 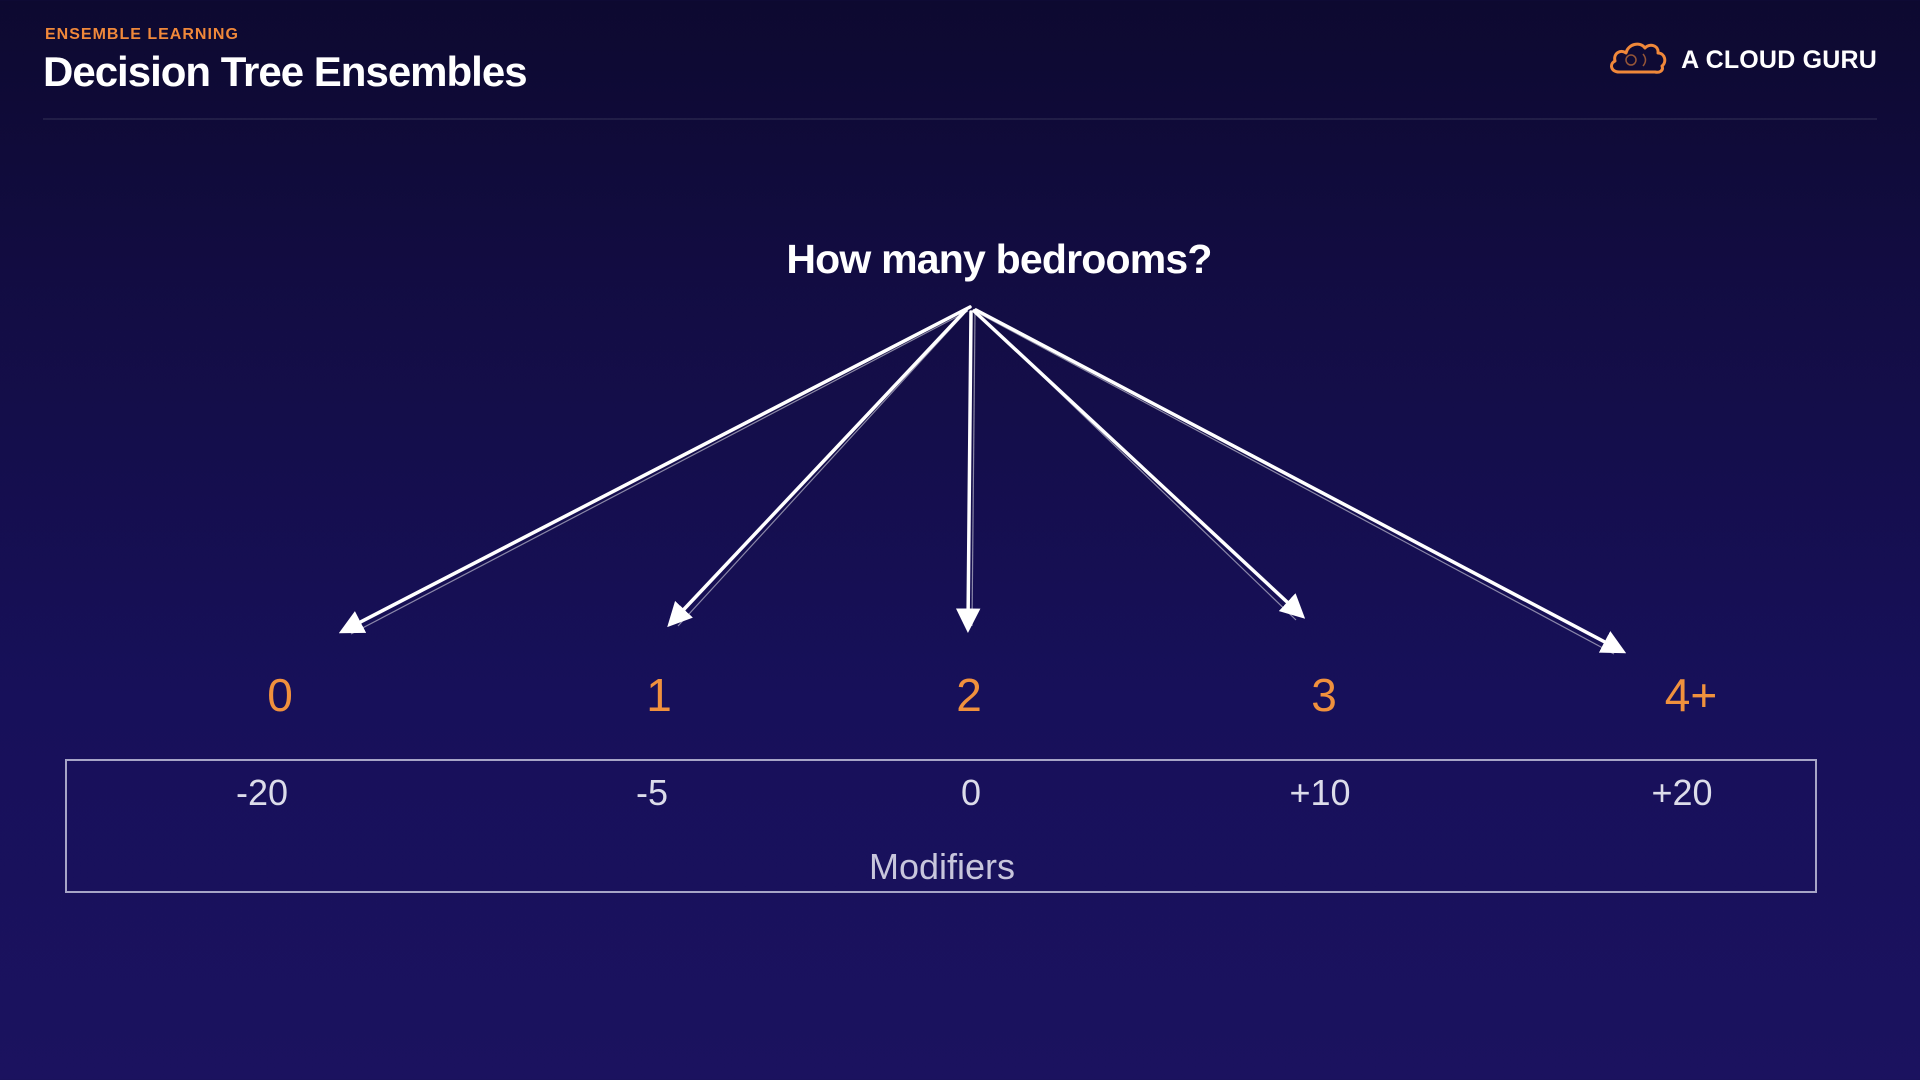 I want to click on modifiers-box, so click(x=941, y=826).